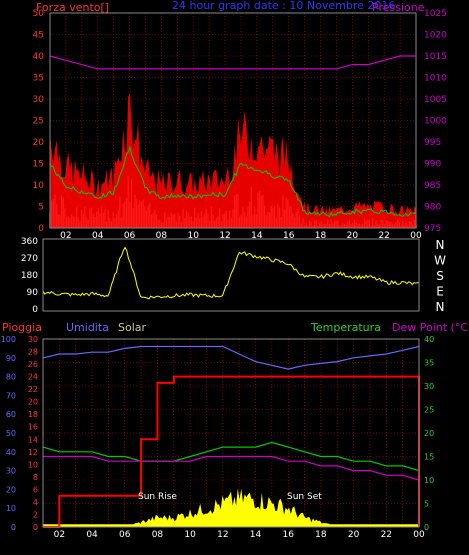 The image size is (469, 555). I want to click on top-left-label: Forza vento[], so click(72, 7).